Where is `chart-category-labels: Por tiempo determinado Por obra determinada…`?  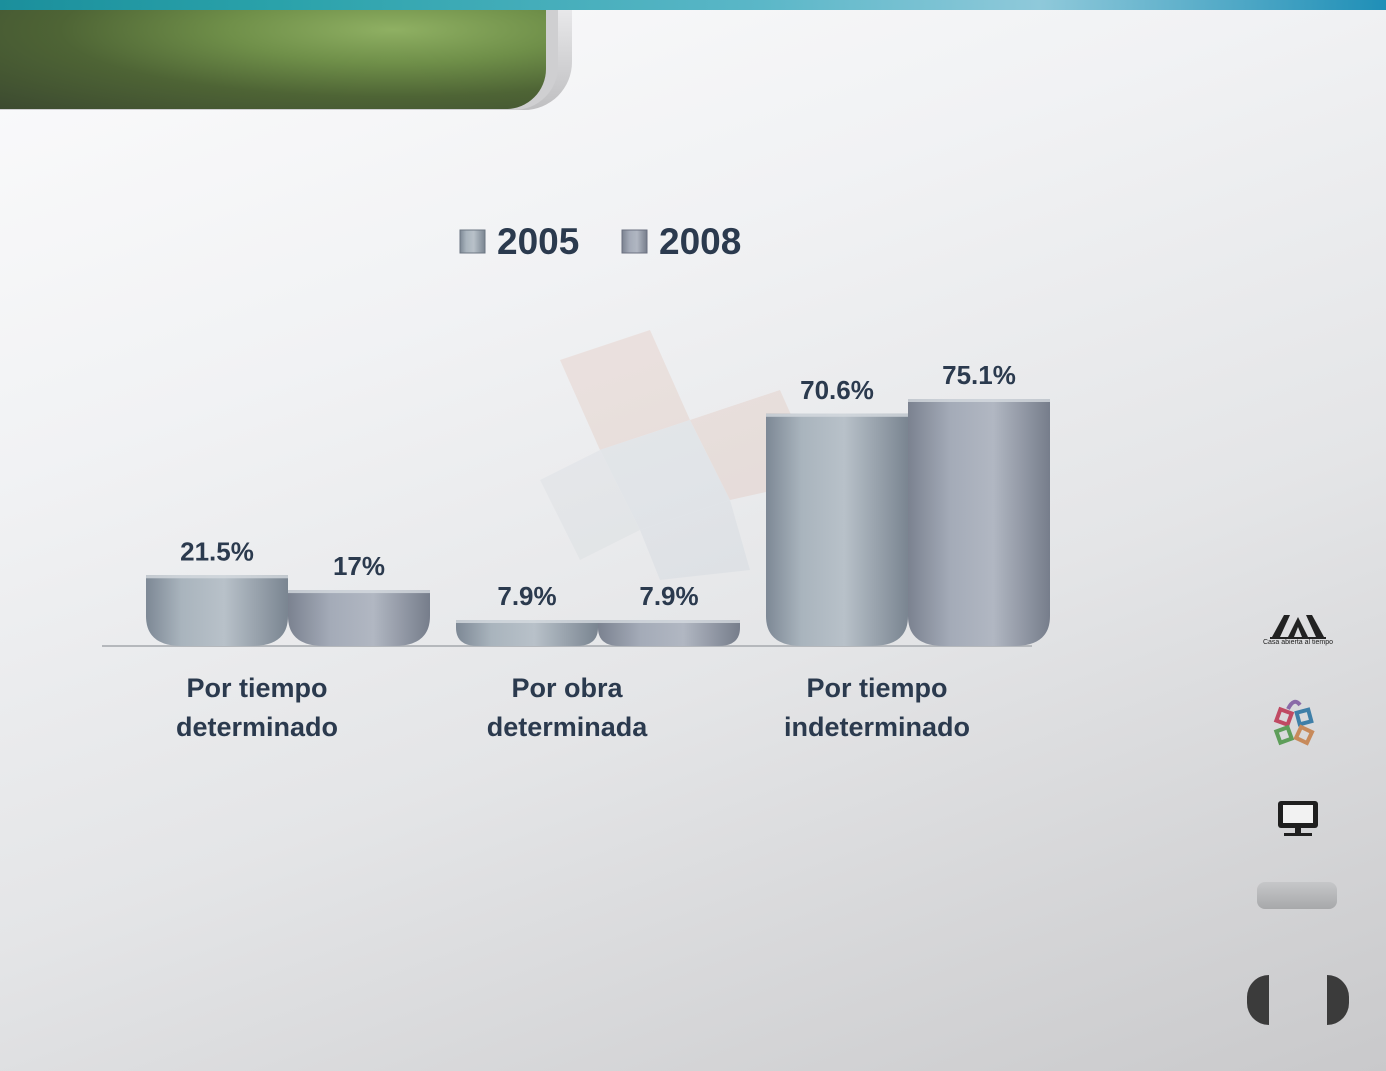 chart-category-labels: Por tiempo determinado Por obra determinada… is located at coordinates (573, 707).